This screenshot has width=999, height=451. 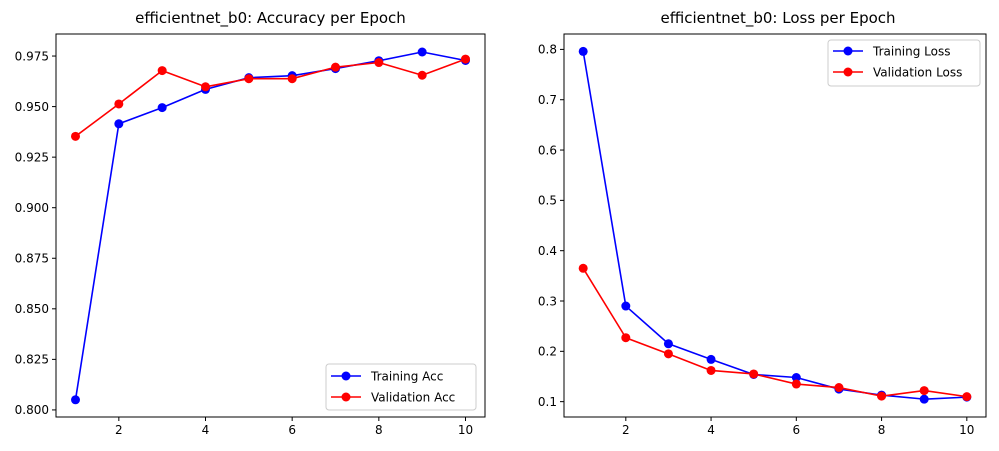 I want to click on series-line-validation-loss, so click(x=774, y=332).